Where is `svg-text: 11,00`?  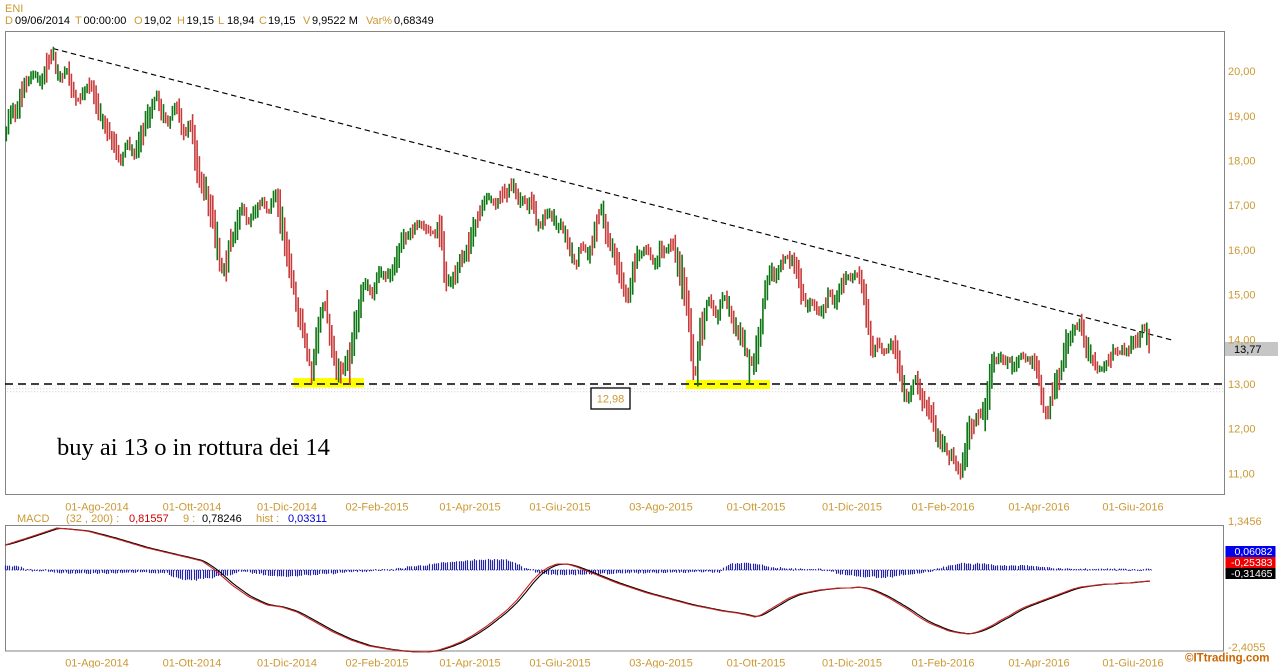
svg-text: 11,00 is located at coordinates (1241, 474).